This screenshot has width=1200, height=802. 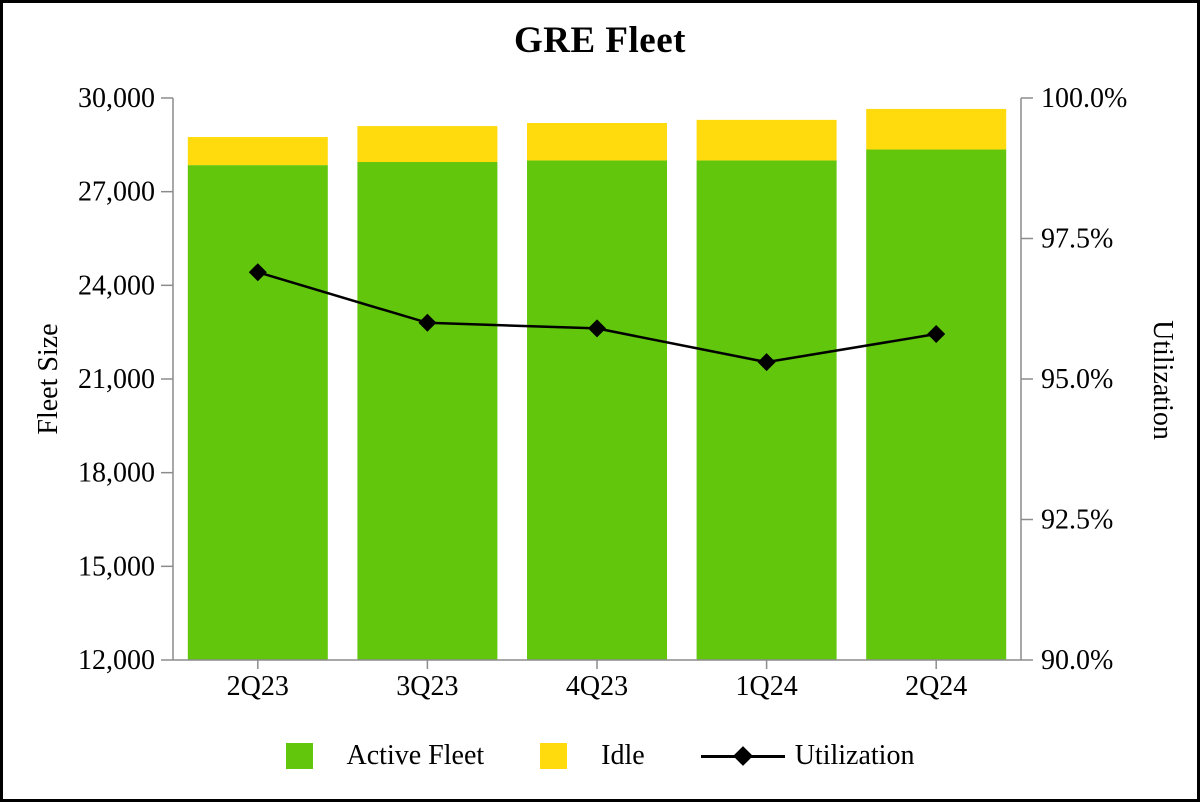 What do you see at coordinates (854, 755) in the screenshot?
I see `legend-label-utilization: Utilization` at bounding box center [854, 755].